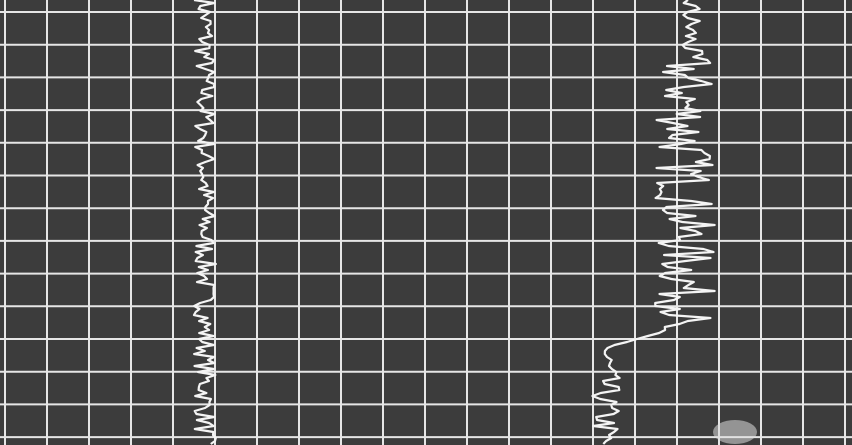 Image resolution: width=852 pixels, height=445 pixels. I want to click on glare, so click(735, 432).